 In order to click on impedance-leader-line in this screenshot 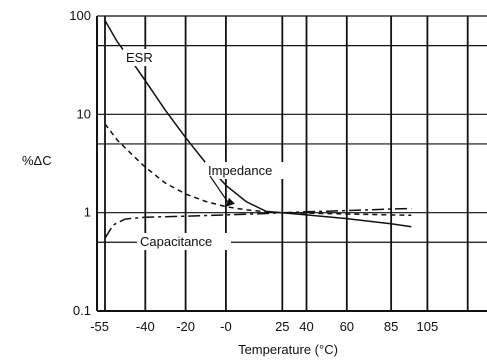, I will do `click(219, 190)`.